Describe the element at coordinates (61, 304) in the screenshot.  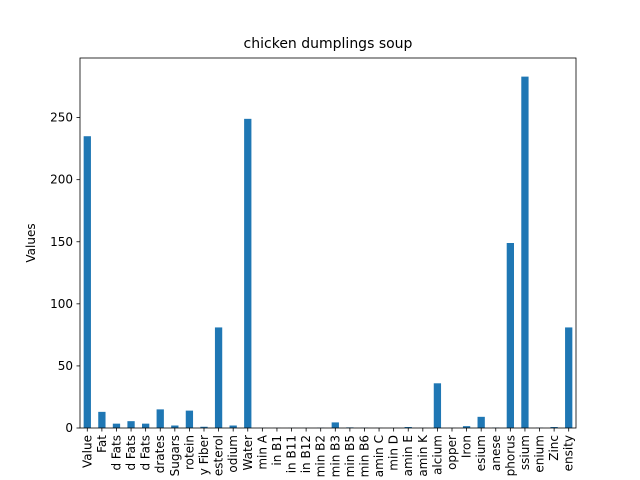
I see `y-tick-label-2: 100` at that location.